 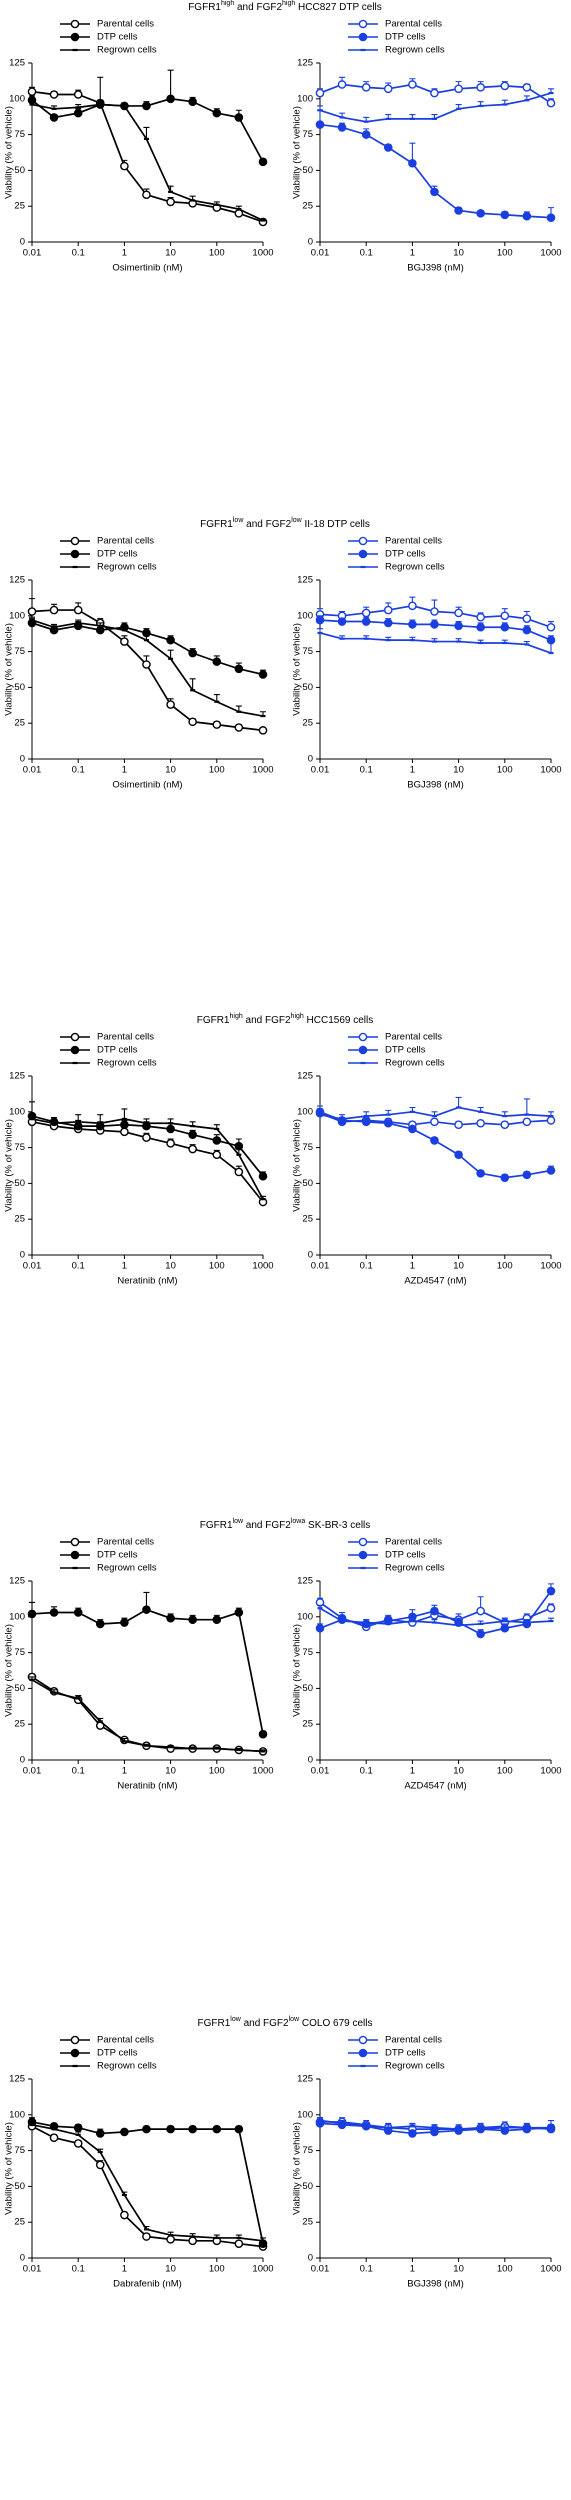 I want to click on title-superscript: low, so click(x=296, y=520).